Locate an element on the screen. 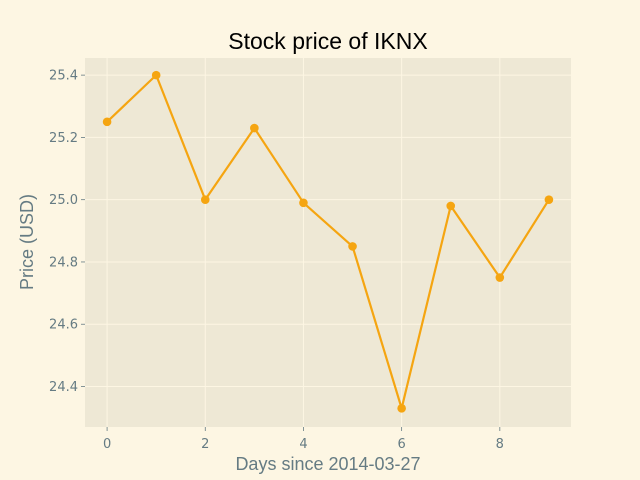  y-tick-label: 24.8 is located at coordinates (63, 262).